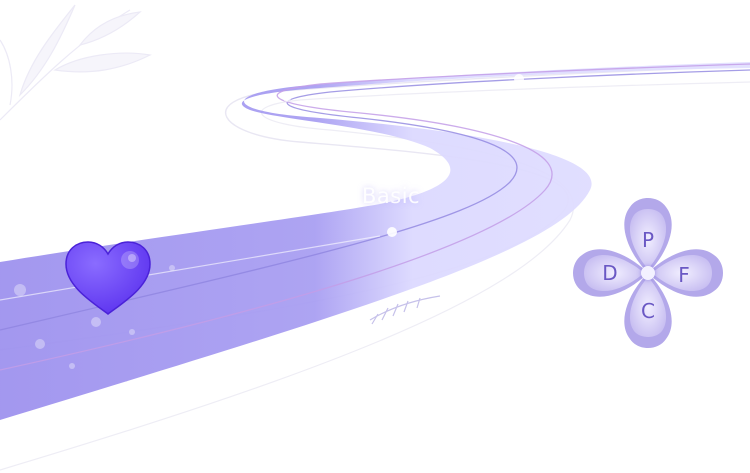 The width and height of the screenshot is (750, 473). I want to click on dpad-petals, so click(648, 273).